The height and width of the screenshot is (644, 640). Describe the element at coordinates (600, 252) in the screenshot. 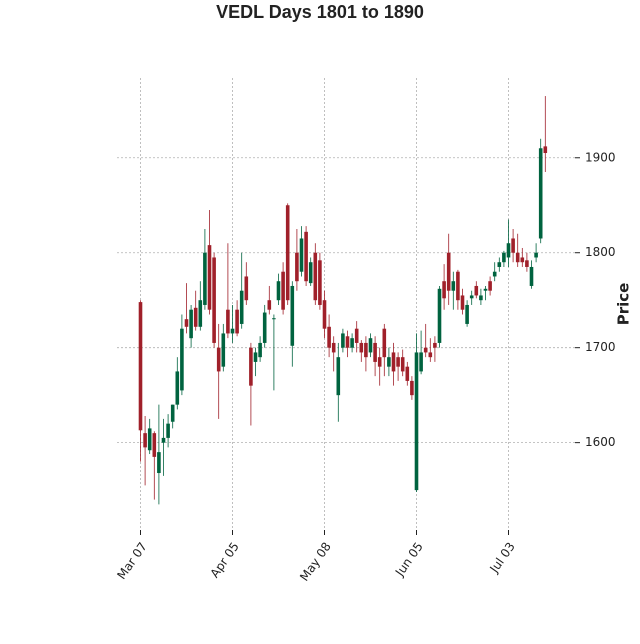

I see `y-tick-label: 1800` at that location.